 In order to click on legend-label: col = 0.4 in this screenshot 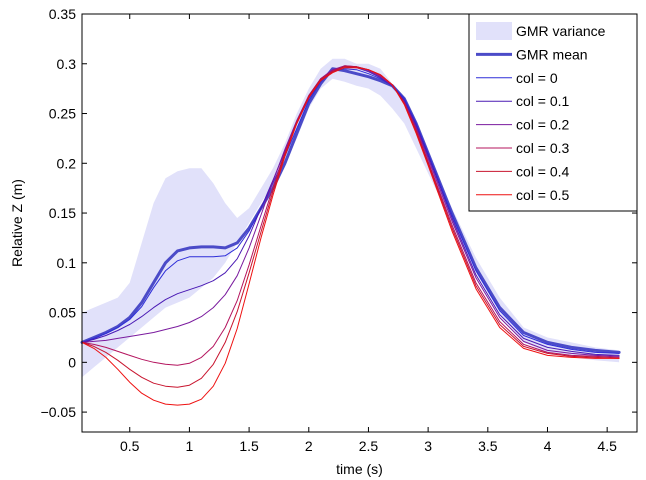, I will do `click(543, 171)`.